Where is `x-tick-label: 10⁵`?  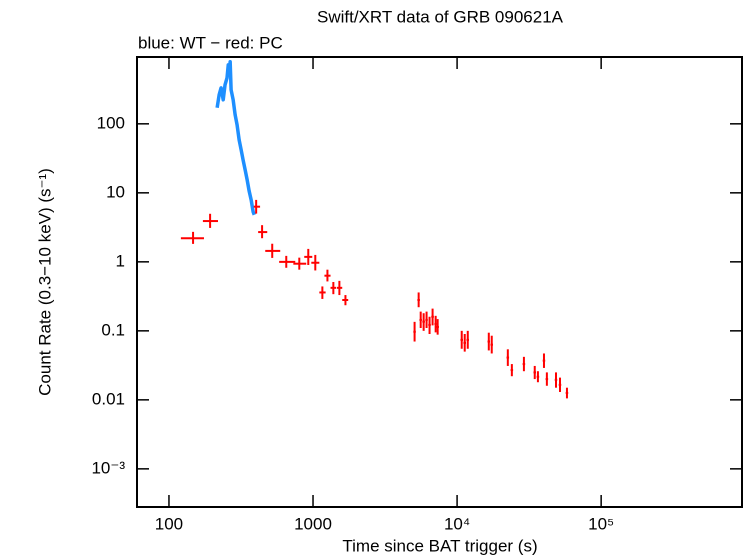 x-tick-label: 10⁵ is located at coordinates (601, 523).